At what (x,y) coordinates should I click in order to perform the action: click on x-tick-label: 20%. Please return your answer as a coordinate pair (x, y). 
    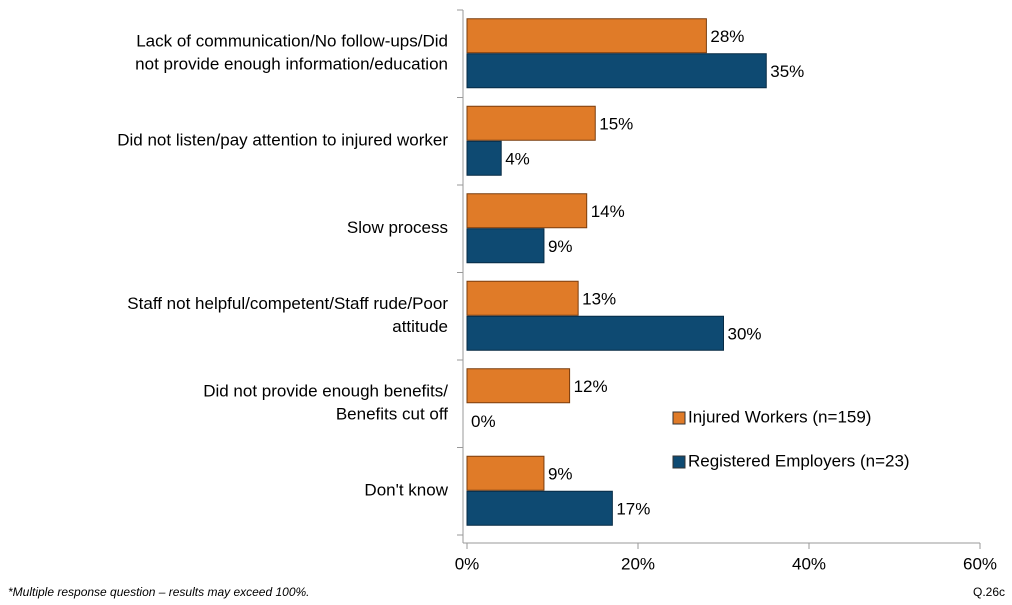
    Looking at the image, I should click on (638, 563).